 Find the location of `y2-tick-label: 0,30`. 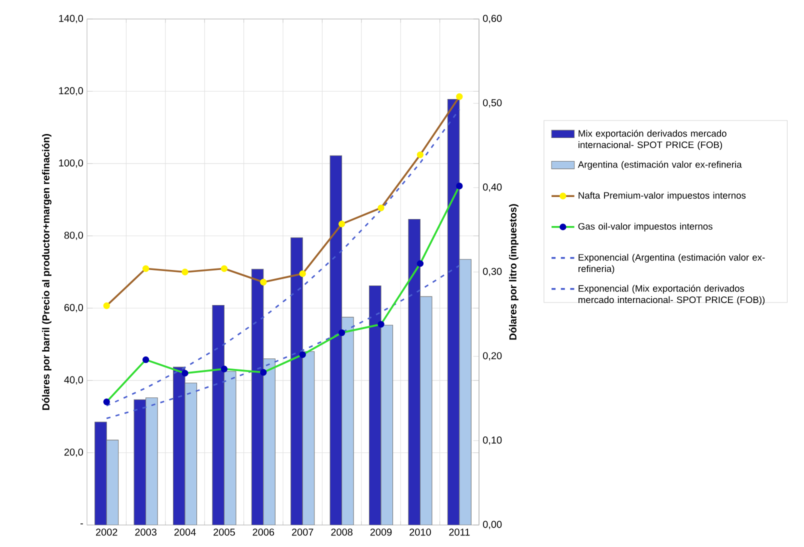

y2-tick-label: 0,30 is located at coordinates (492, 272).